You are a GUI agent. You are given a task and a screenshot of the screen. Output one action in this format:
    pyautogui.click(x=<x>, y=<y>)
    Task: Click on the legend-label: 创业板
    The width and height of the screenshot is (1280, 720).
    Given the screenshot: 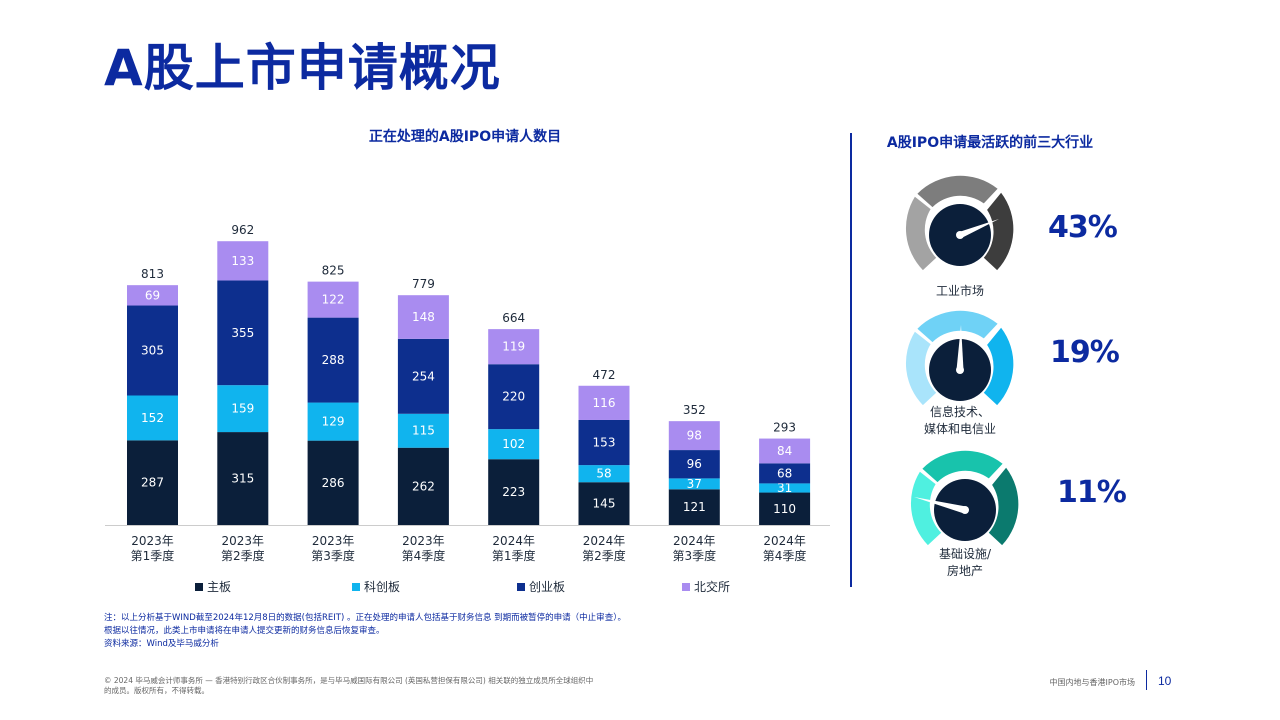 What is the action you would take?
    pyautogui.click(x=547, y=587)
    